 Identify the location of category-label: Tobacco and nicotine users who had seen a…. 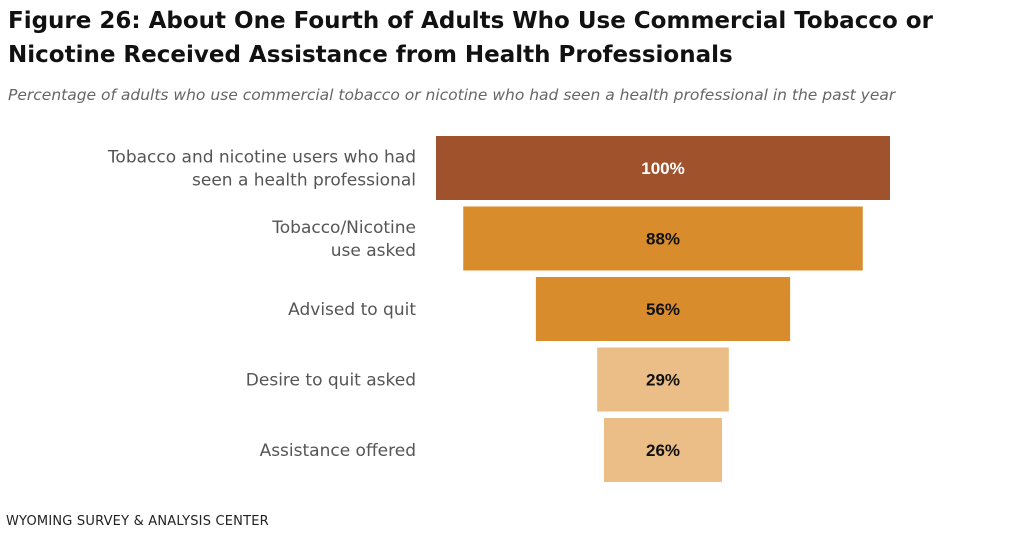
(261, 169).